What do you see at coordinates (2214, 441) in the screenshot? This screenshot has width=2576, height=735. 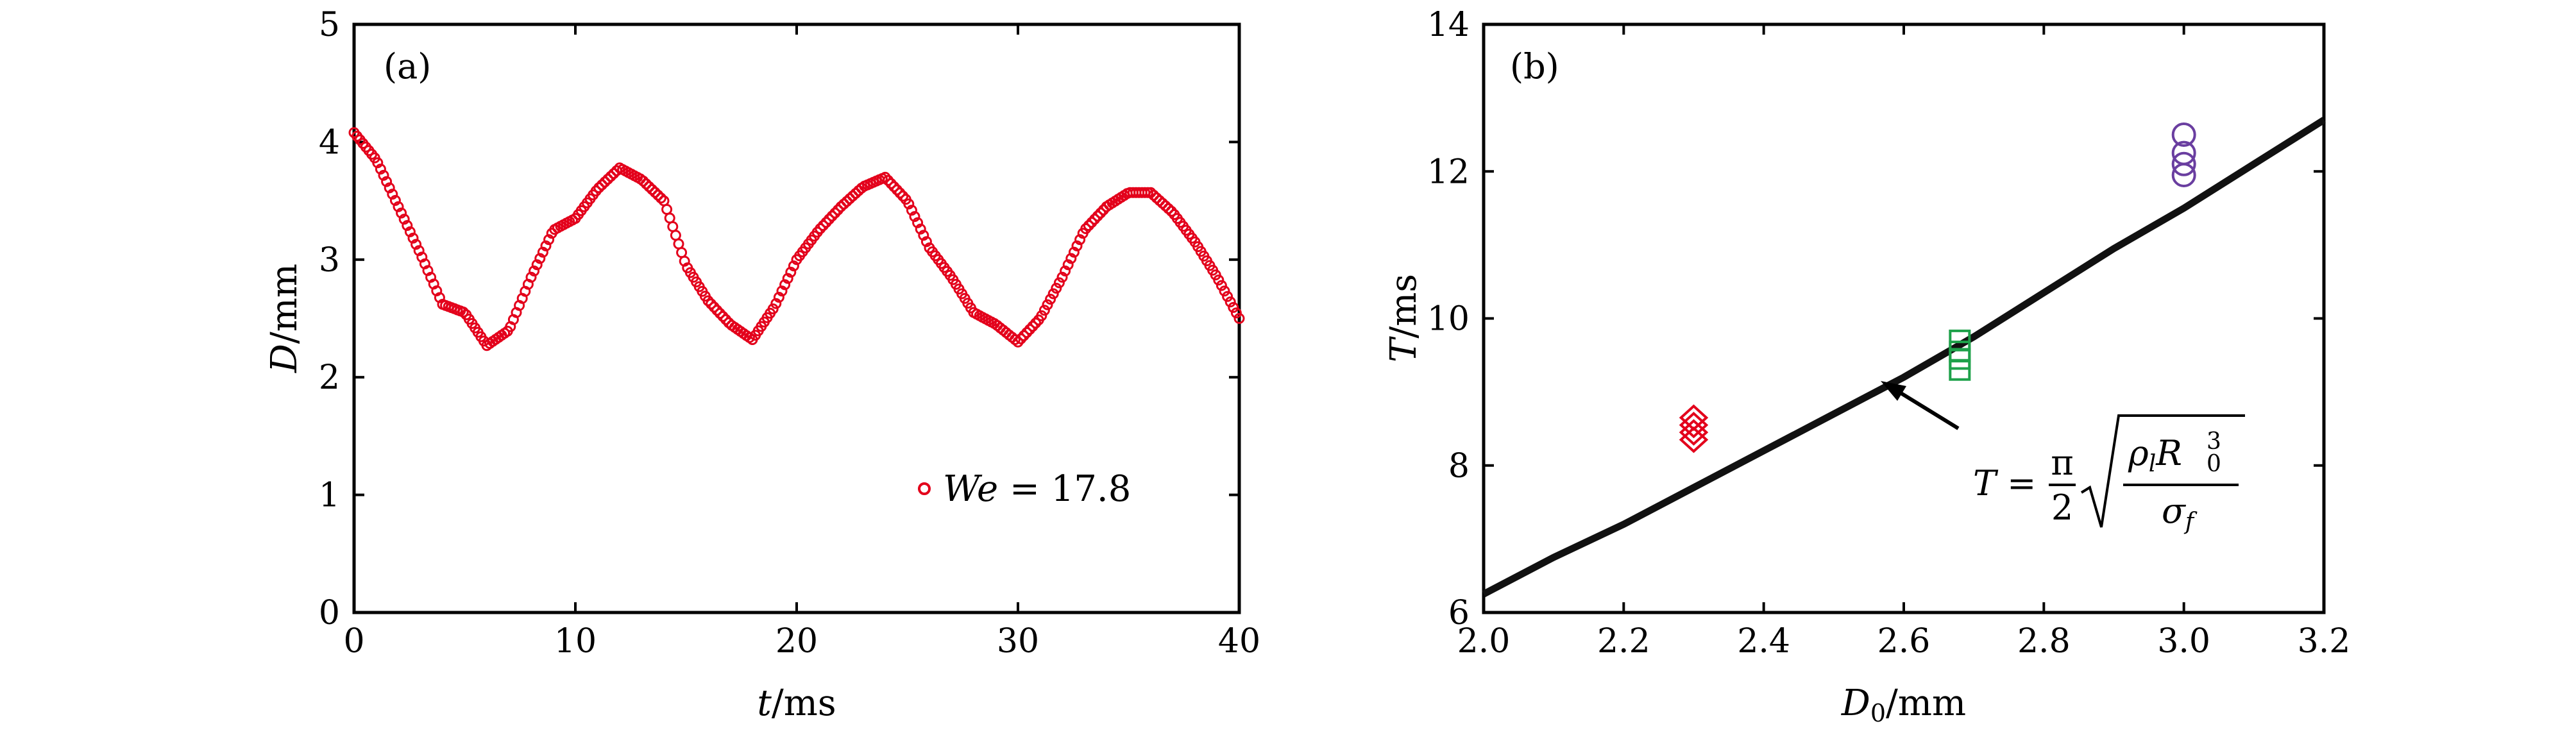 I see `formula-R-sup: 3` at bounding box center [2214, 441].